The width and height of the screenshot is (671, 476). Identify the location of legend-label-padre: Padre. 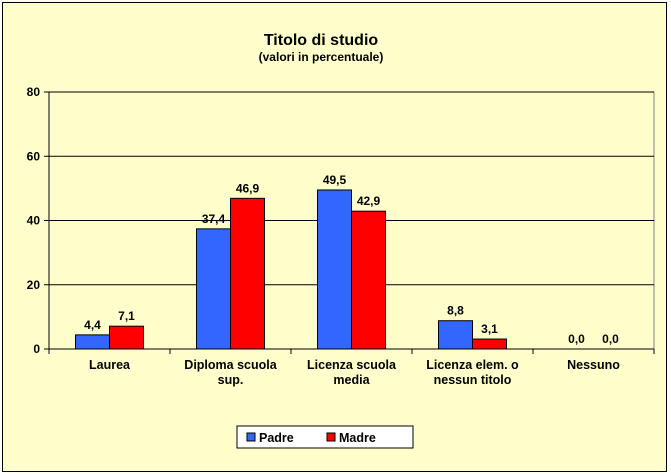
(276, 438).